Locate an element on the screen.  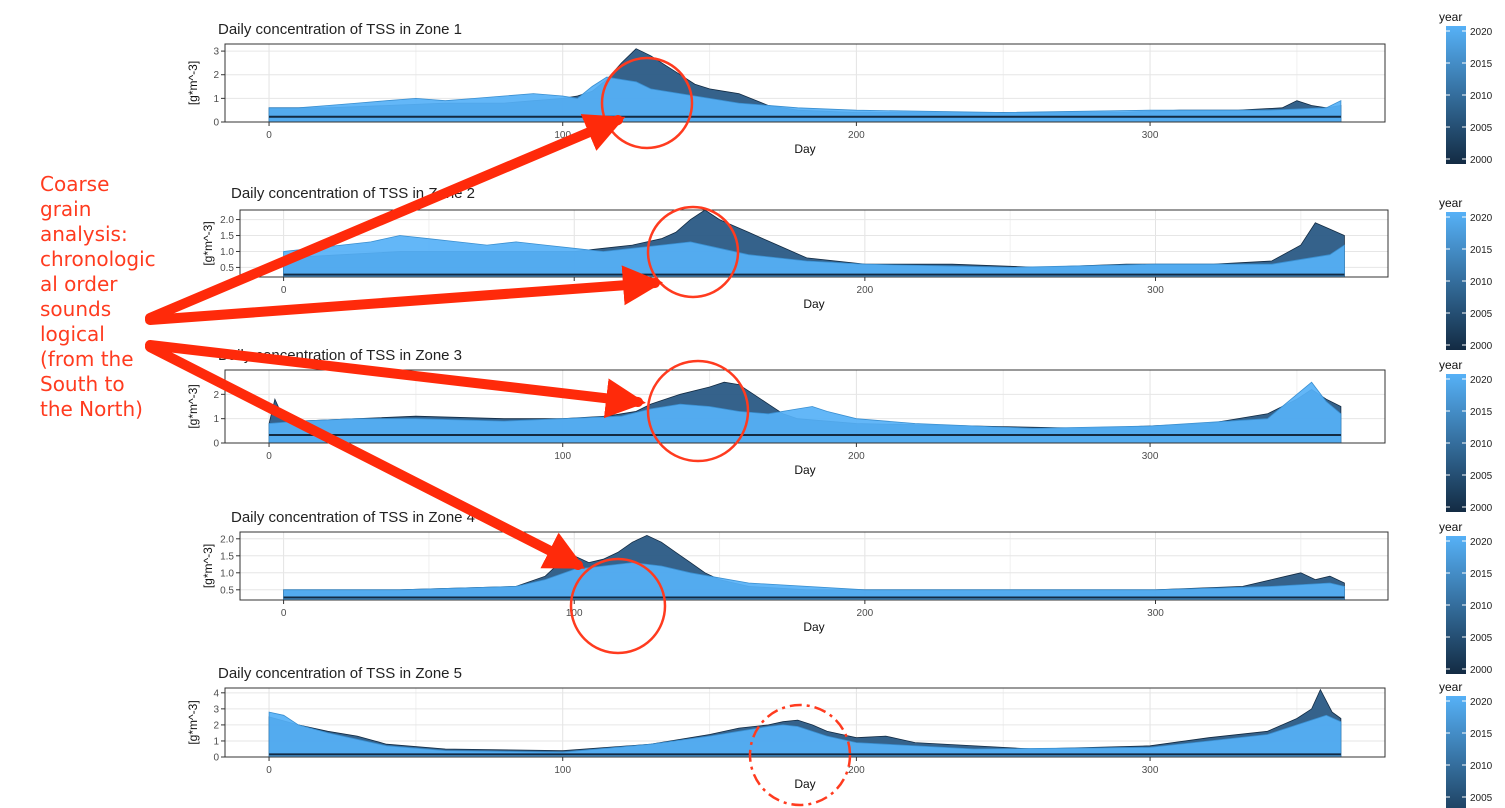
chart-title: Daily concentration of TSS in Zone 1 is located at coordinates (340, 29).